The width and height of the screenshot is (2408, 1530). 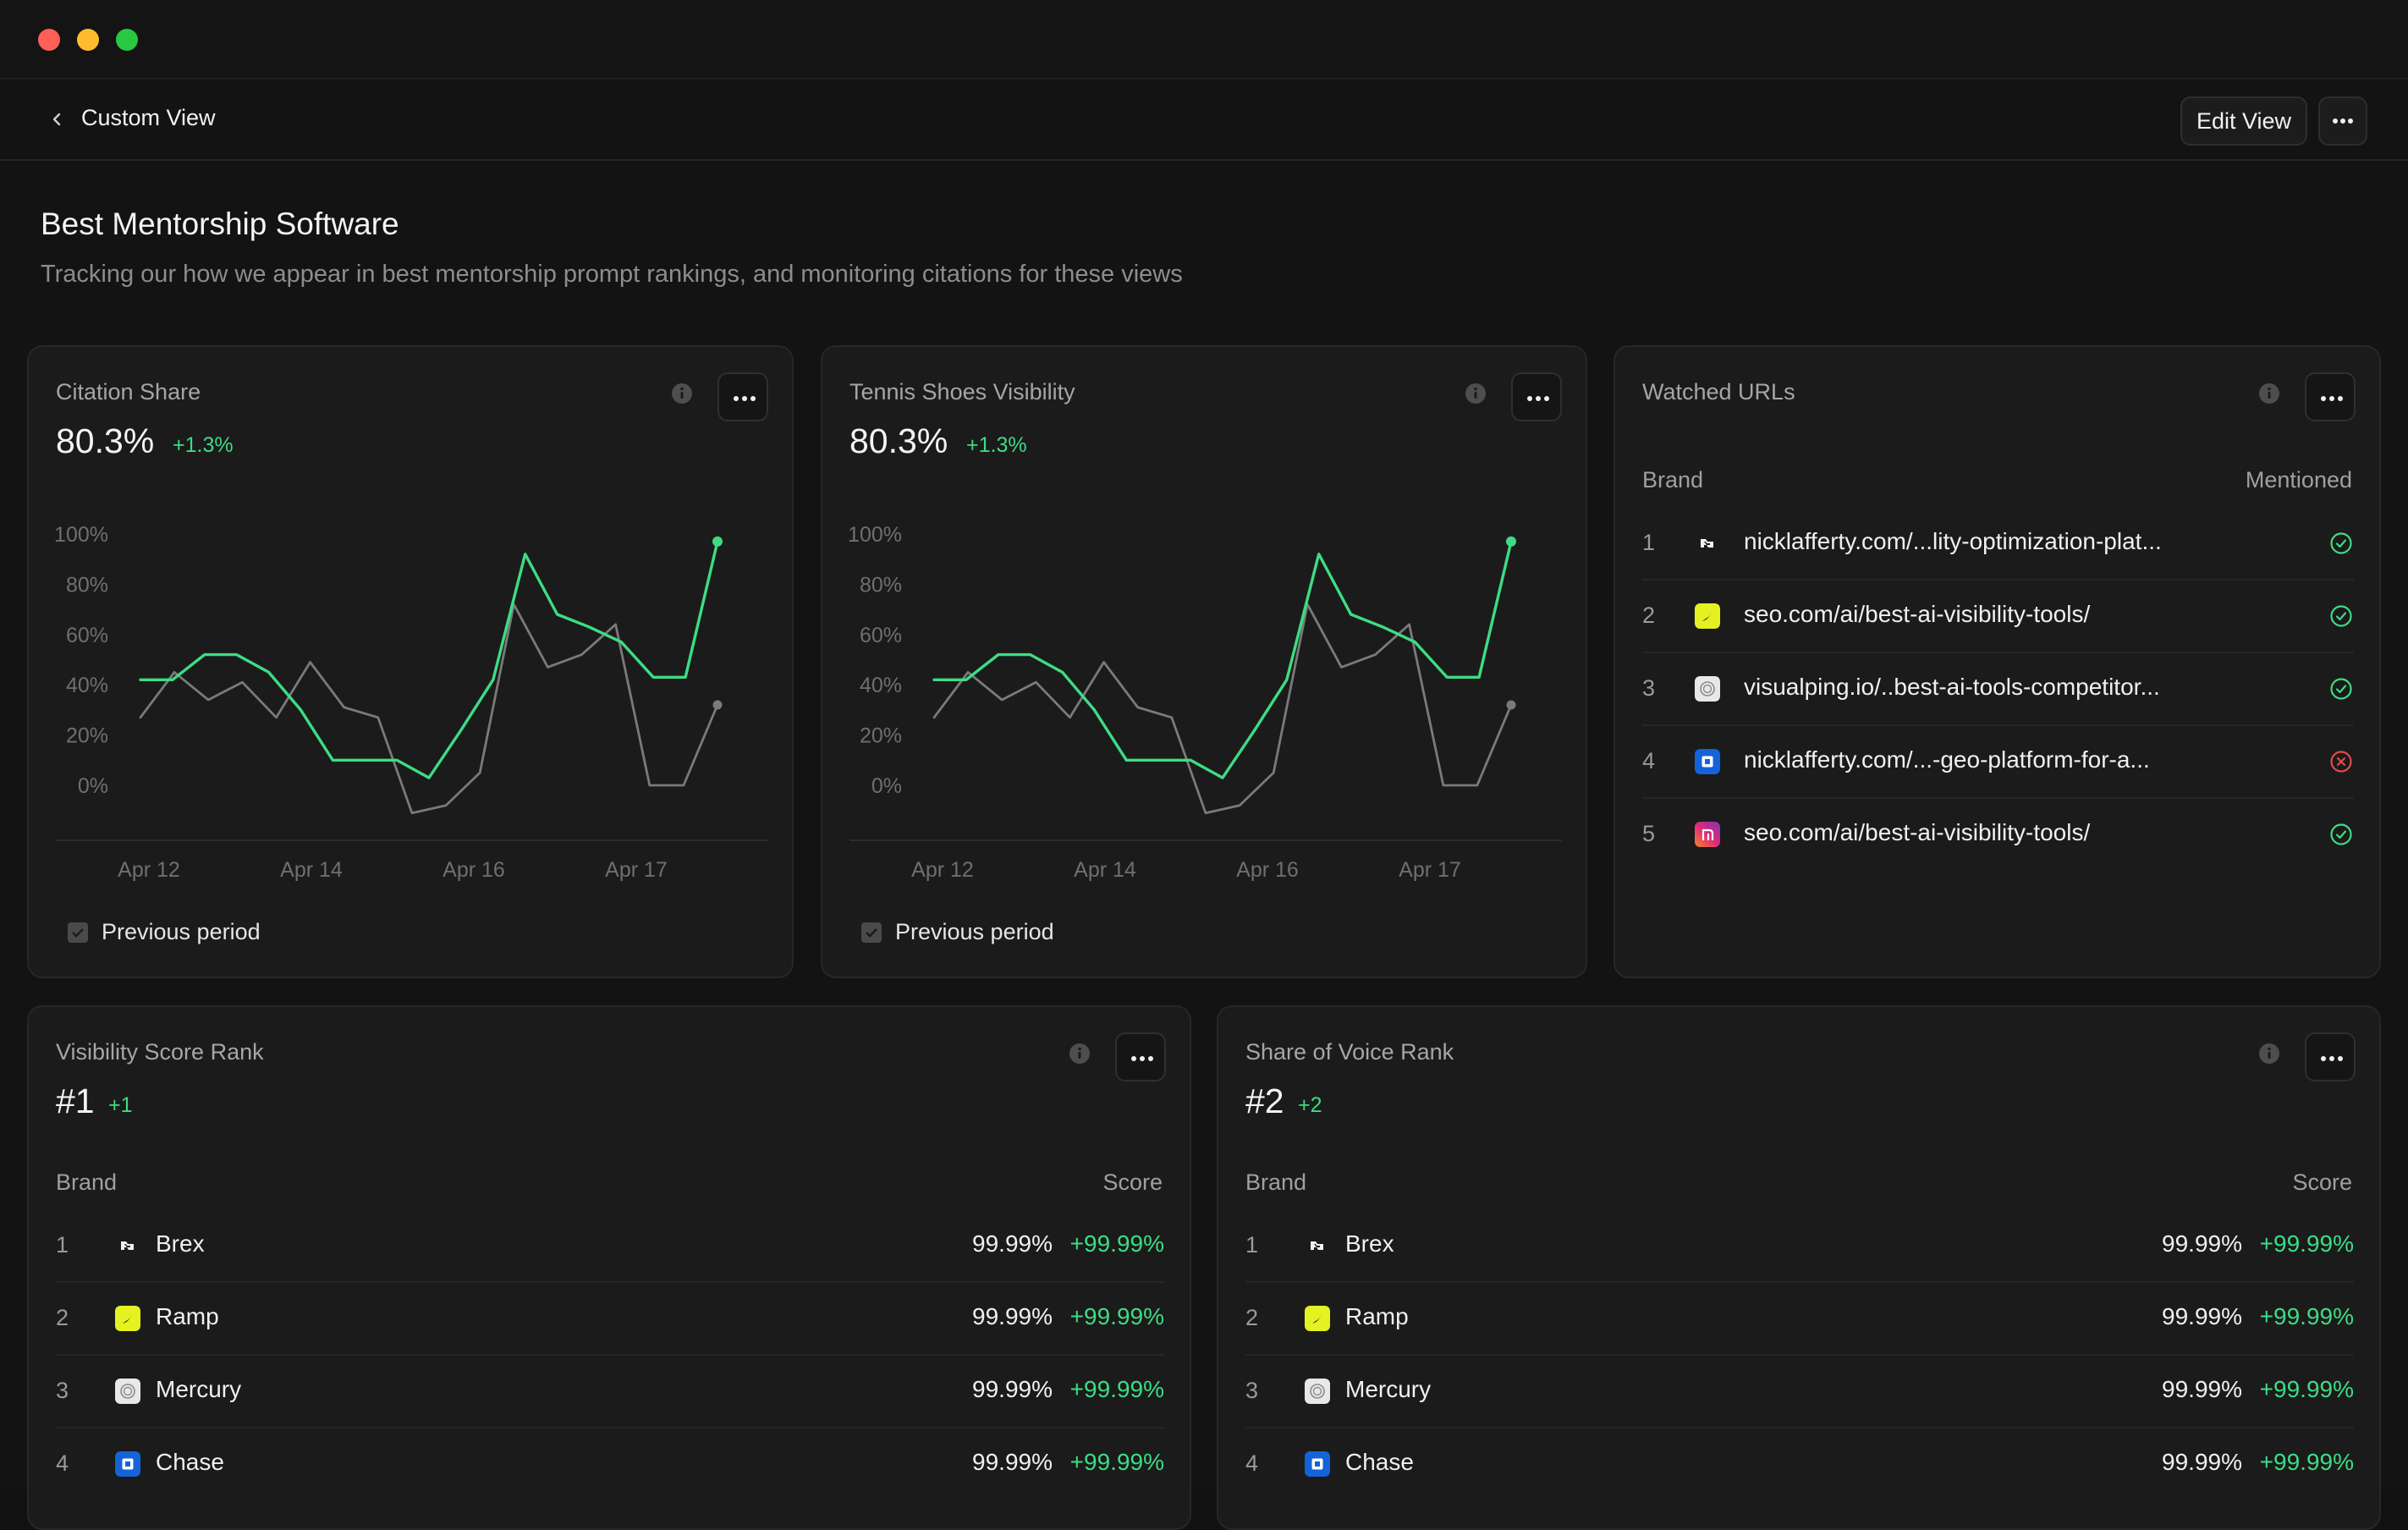 I want to click on card-title: Share of Voice Rank, so click(x=1349, y=1052).